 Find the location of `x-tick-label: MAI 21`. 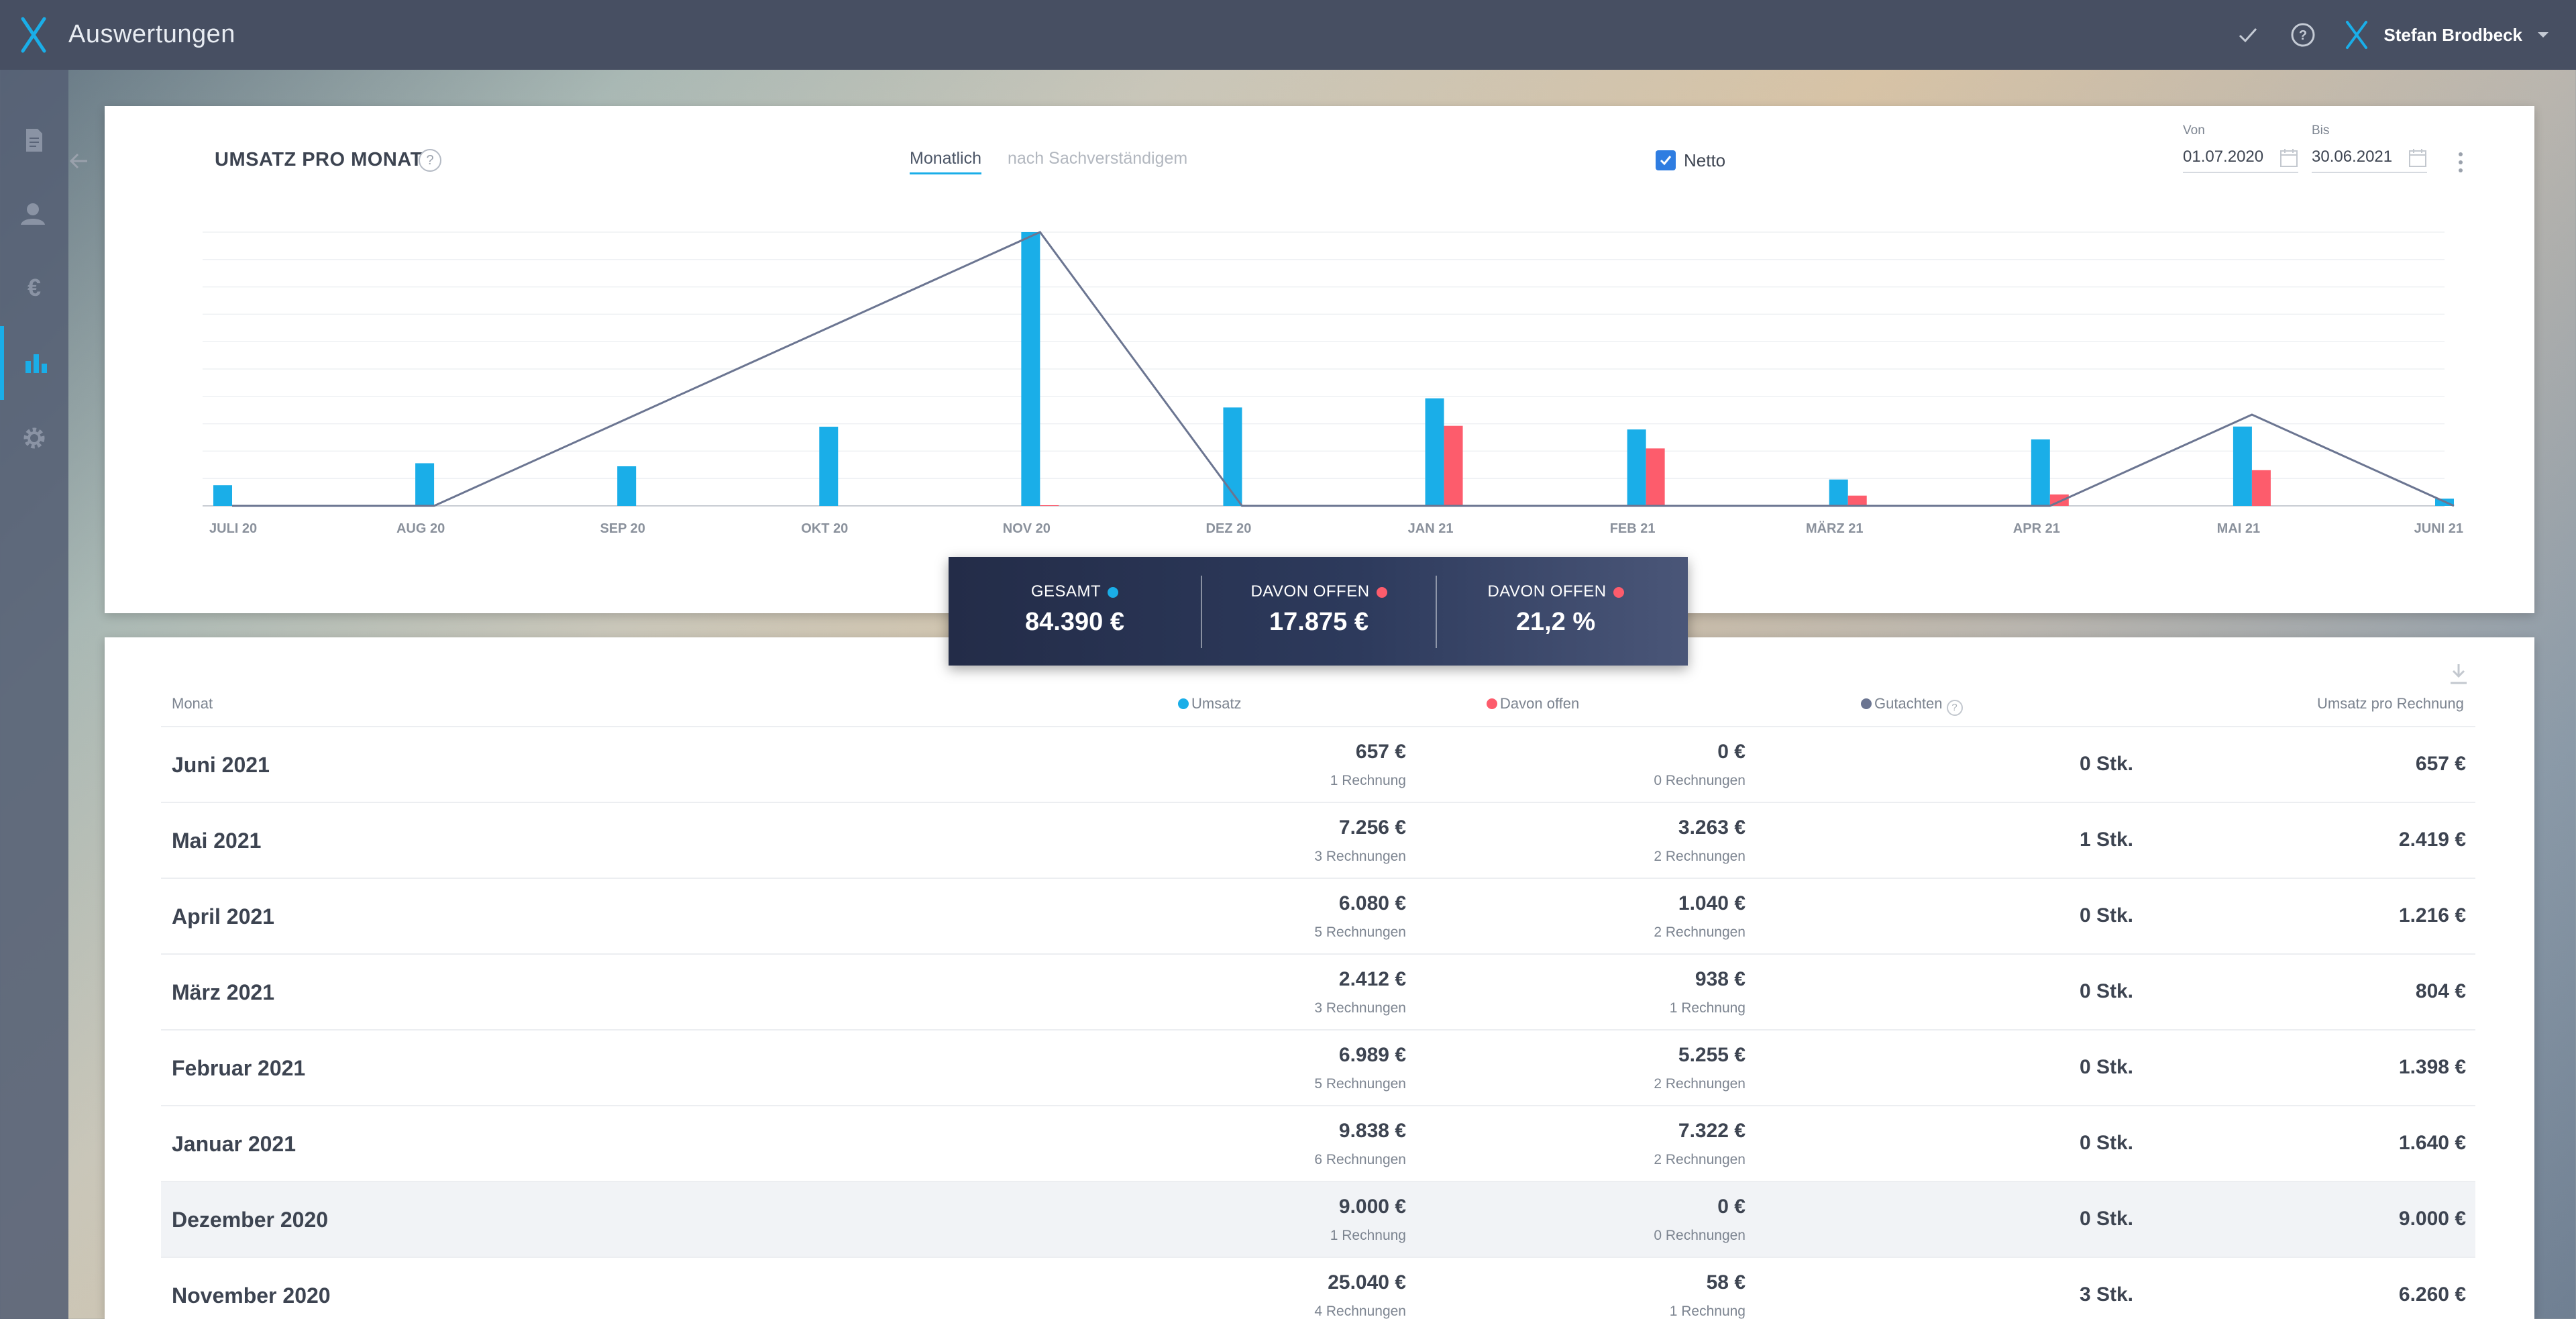

x-tick-label: MAI 21 is located at coordinates (2238, 528).